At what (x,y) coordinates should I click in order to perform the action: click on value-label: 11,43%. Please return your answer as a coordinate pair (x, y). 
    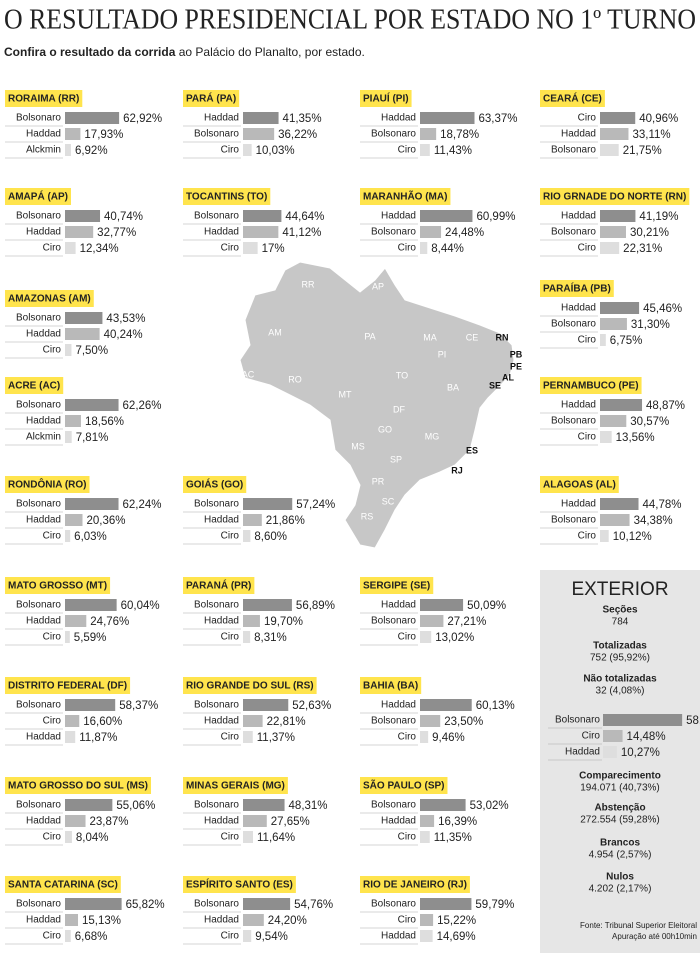
    Looking at the image, I should click on (453, 151).